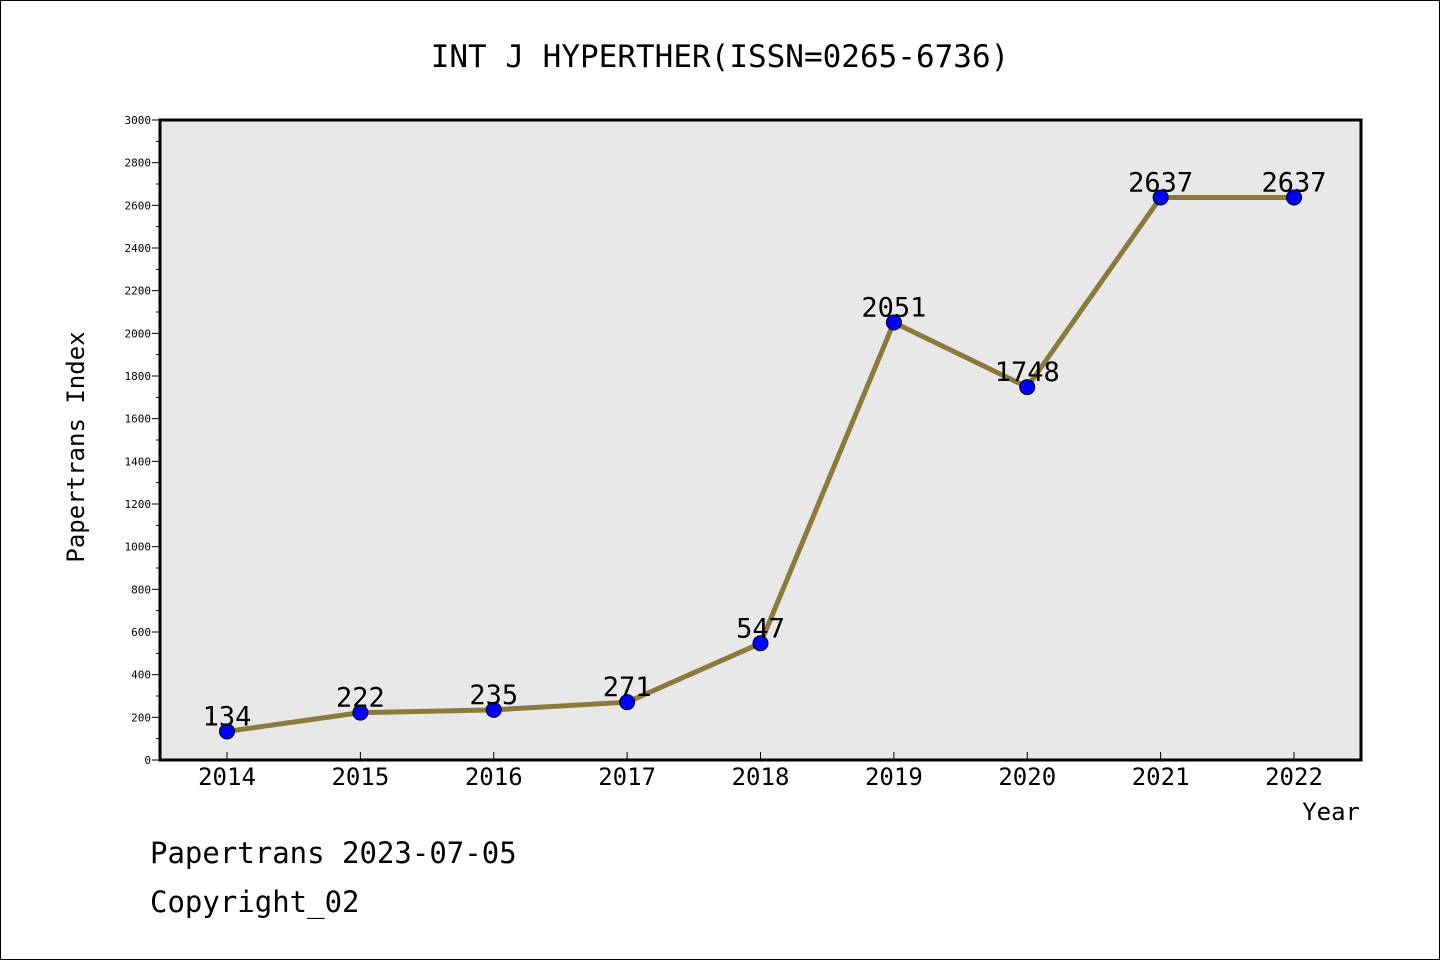 The height and width of the screenshot is (960, 1440). What do you see at coordinates (1294, 777) in the screenshot?
I see `x-tick-label: 2022` at bounding box center [1294, 777].